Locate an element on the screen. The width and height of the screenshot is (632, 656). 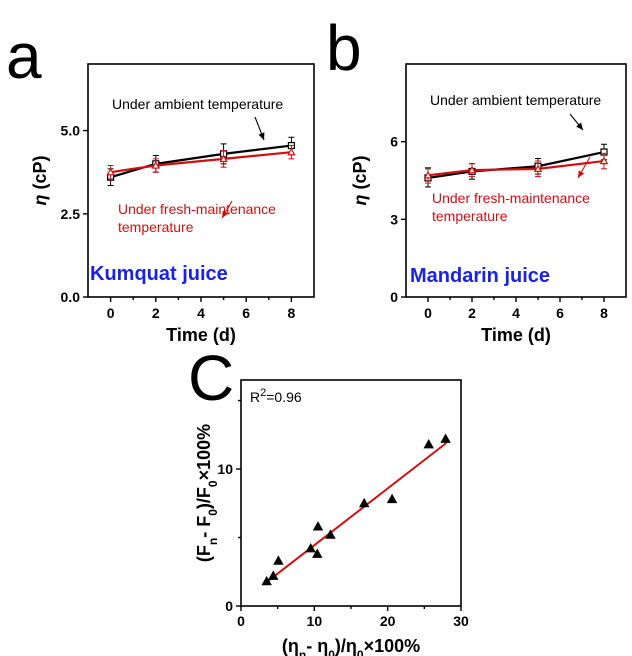
y-axis-label-c-part: - F is located at coordinates (204, 527).